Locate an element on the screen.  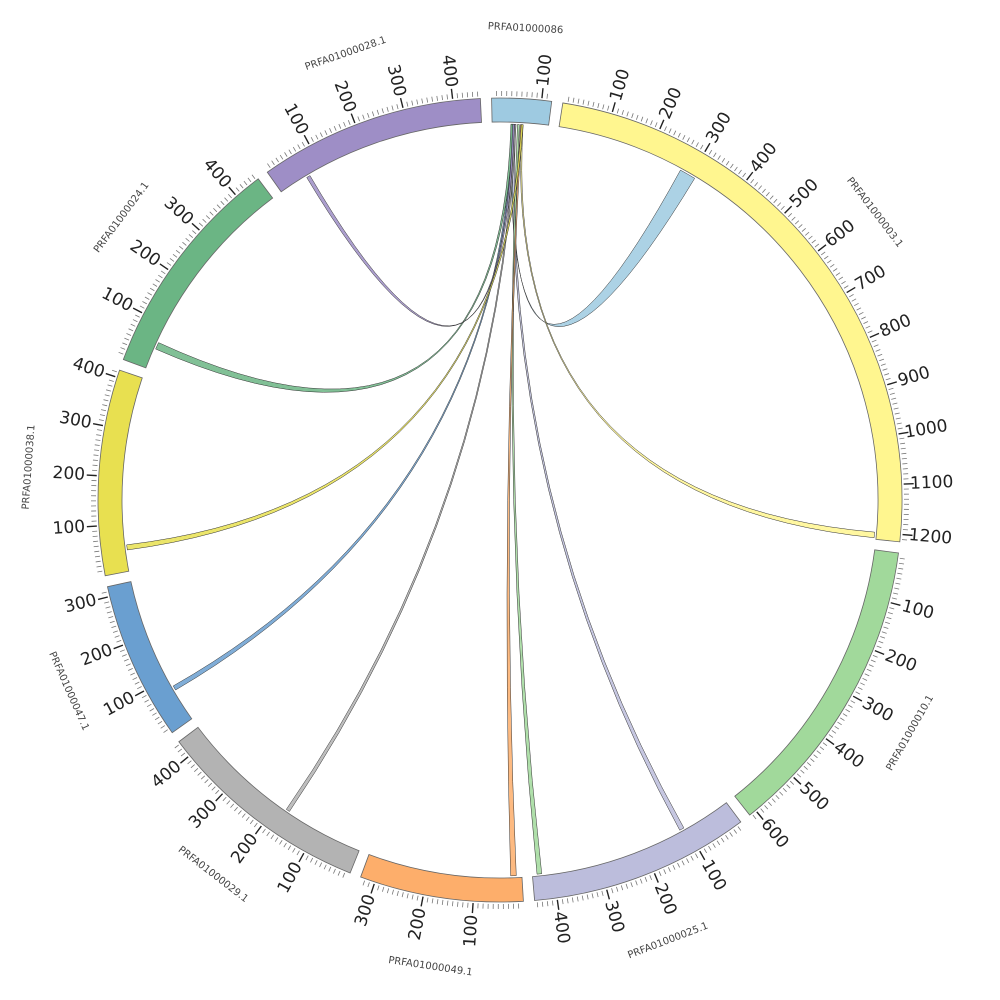
segment-label-PRFA01000028.1: PRFA01000028.1 is located at coordinates (346, 54).